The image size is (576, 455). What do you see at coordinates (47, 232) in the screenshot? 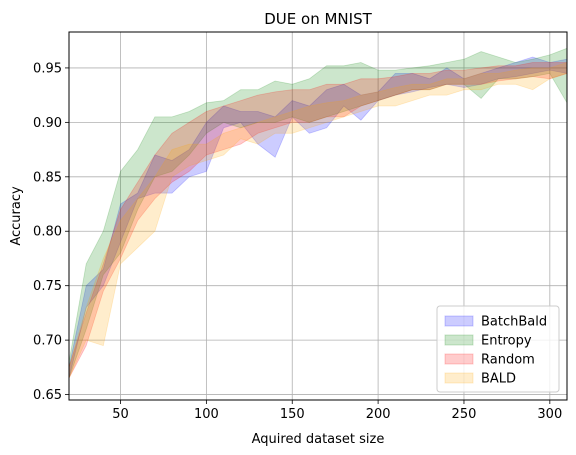
I see `y-tick-label: 0.80` at bounding box center [47, 232].